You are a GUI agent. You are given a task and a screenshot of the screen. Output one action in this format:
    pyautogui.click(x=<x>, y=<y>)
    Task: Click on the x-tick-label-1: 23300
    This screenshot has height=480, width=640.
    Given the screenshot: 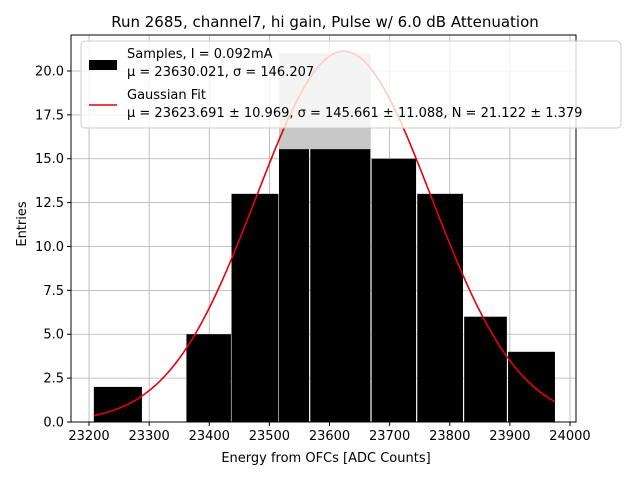 What is the action you would take?
    pyautogui.click(x=148, y=436)
    